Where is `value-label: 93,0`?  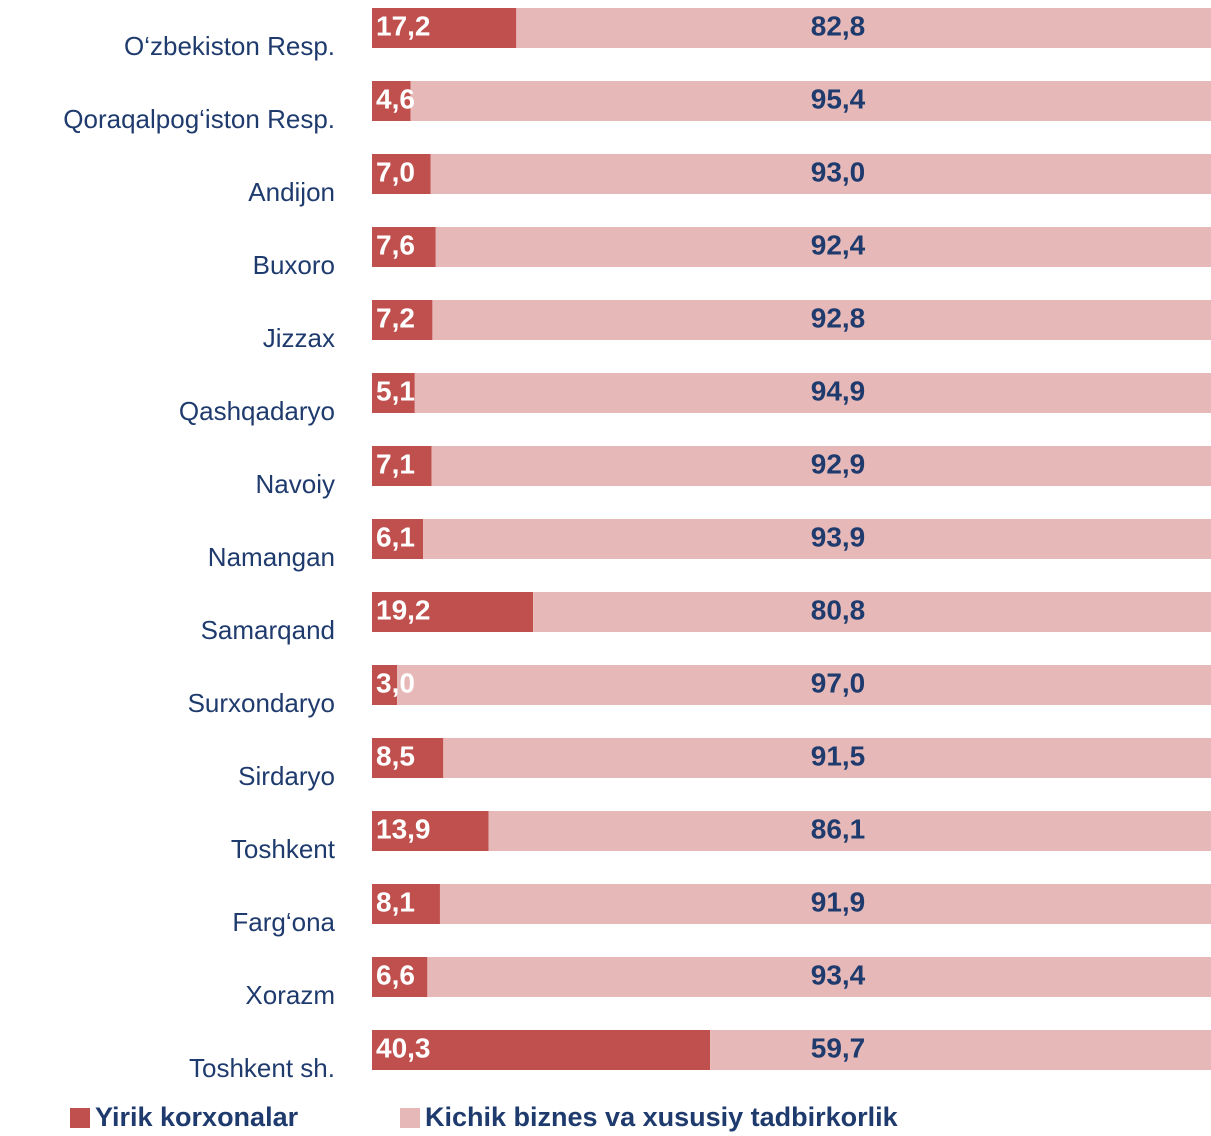
value-label: 93,0 is located at coordinates (838, 171).